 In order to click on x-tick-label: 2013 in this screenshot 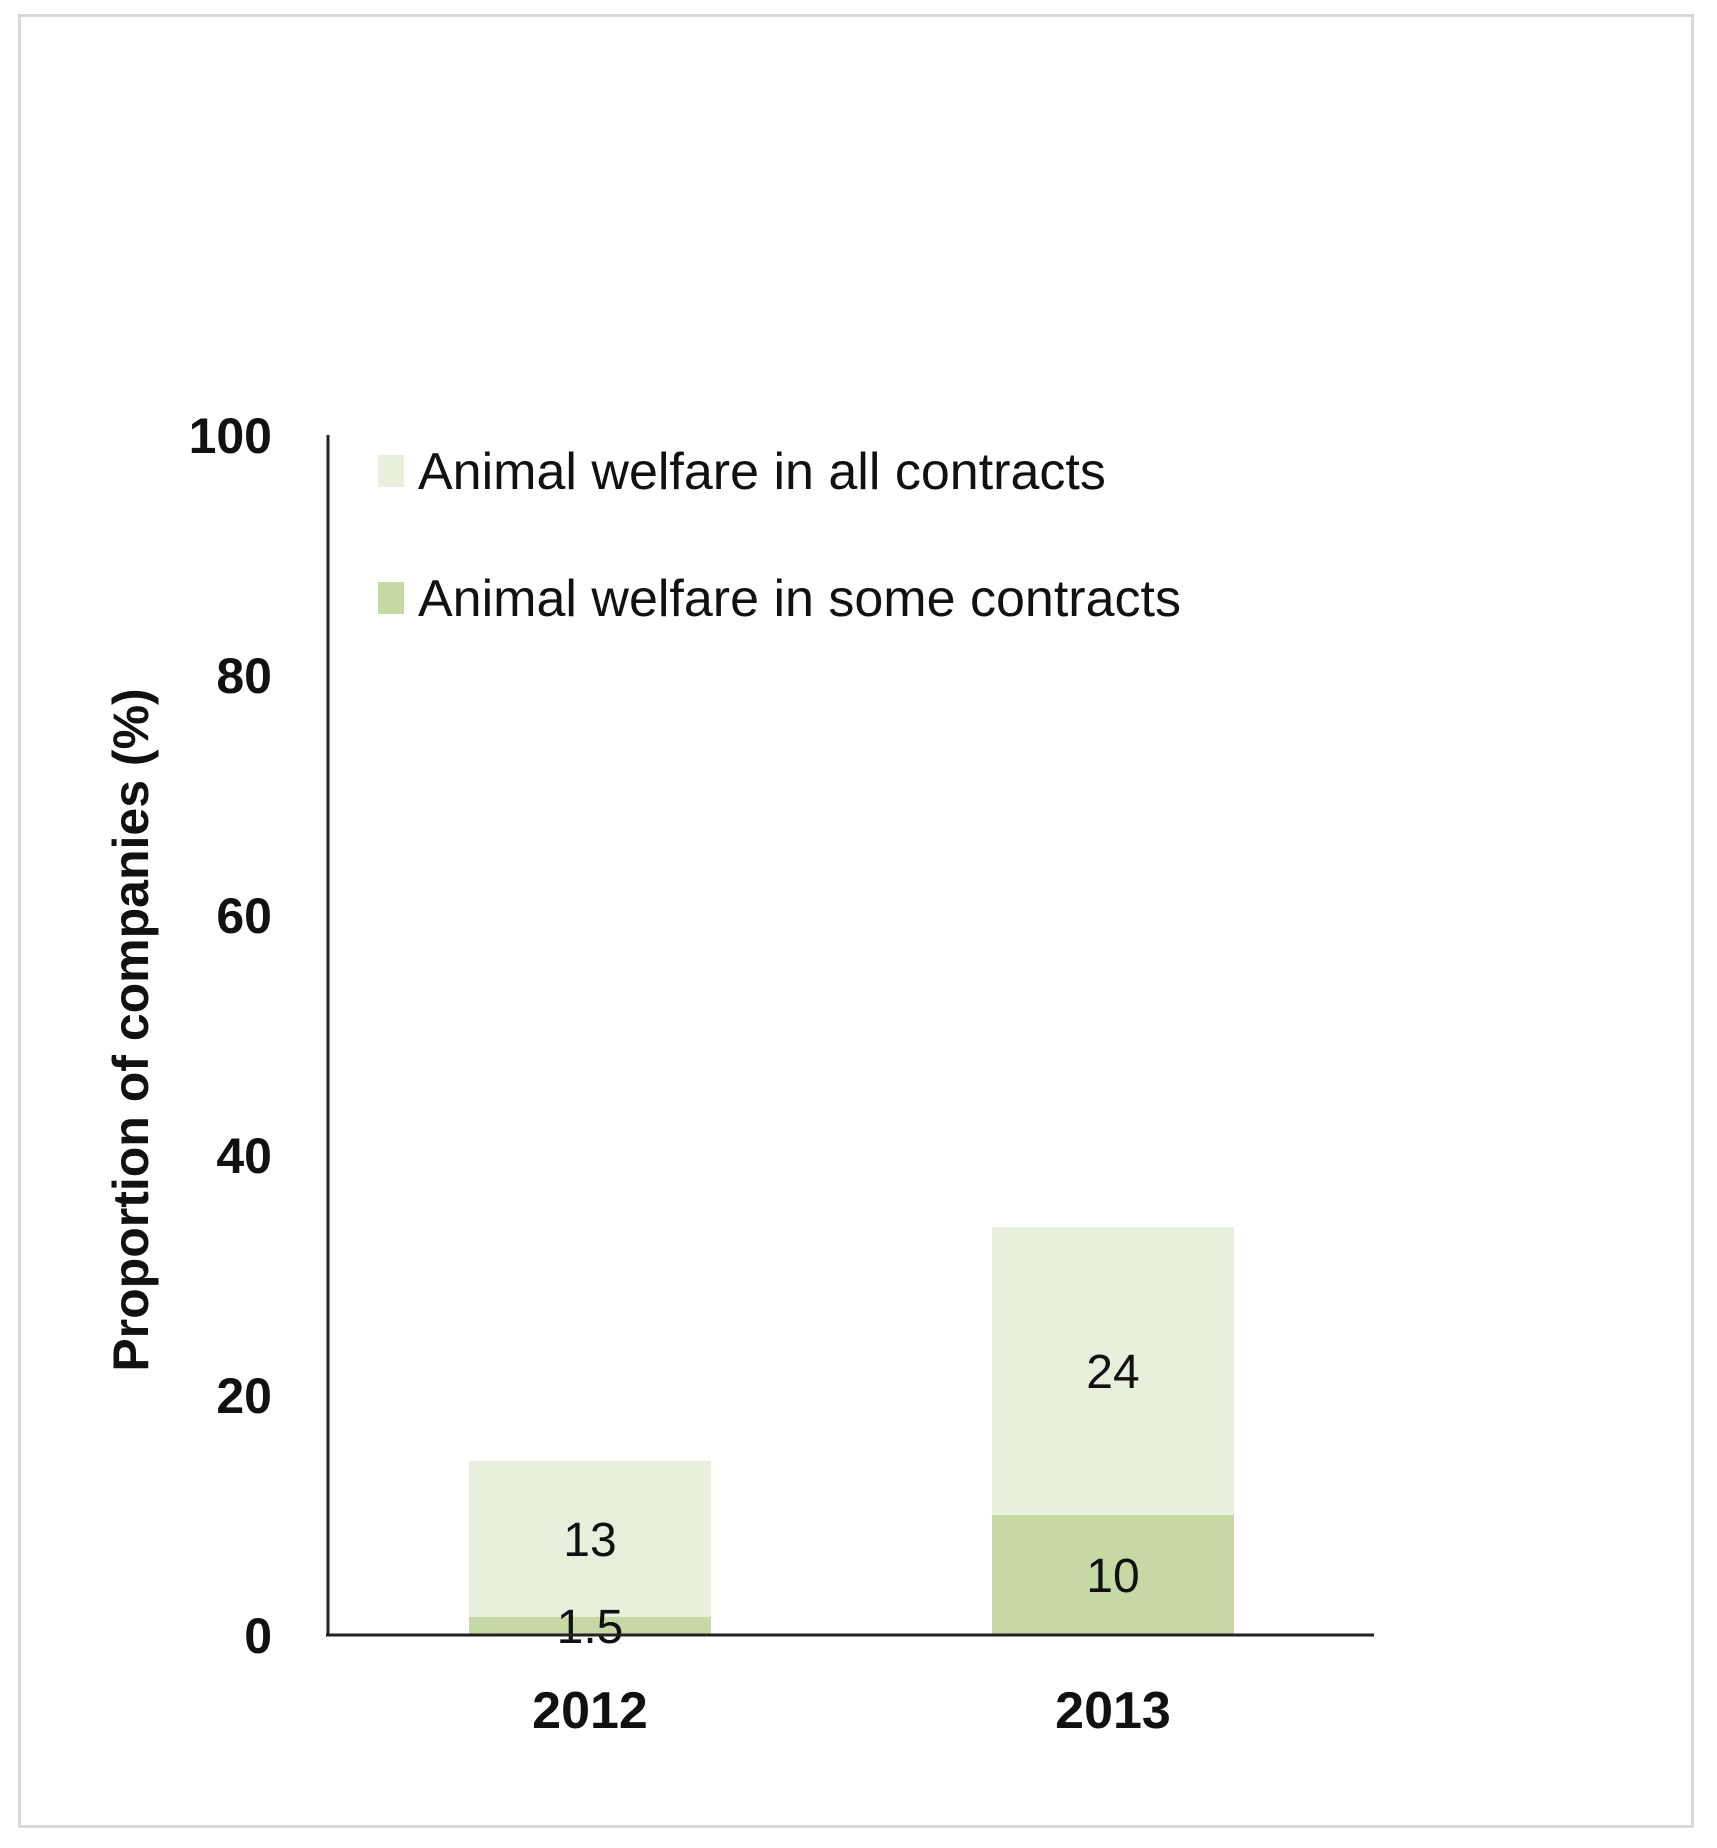, I will do `click(1113, 1711)`.